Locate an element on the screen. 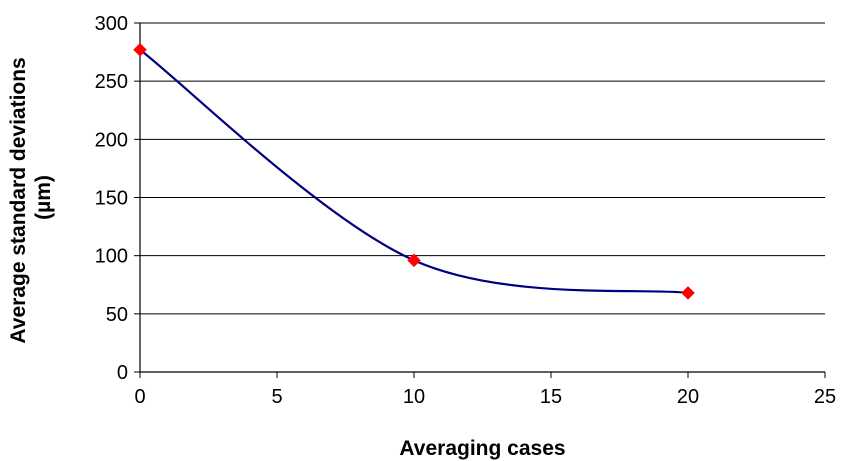 Image resolution: width=841 pixels, height=461 pixels. x-tick-label-5: 5 is located at coordinates (276, 397).